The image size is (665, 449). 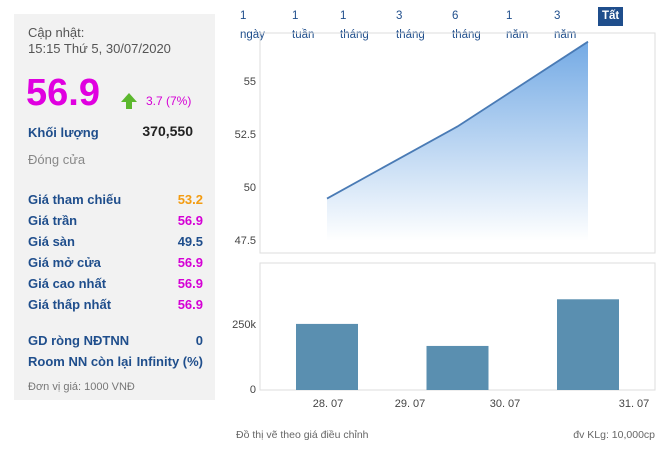 What do you see at coordinates (70, 304) in the screenshot?
I see `row-label: Giá thấp nhất` at bounding box center [70, 304].